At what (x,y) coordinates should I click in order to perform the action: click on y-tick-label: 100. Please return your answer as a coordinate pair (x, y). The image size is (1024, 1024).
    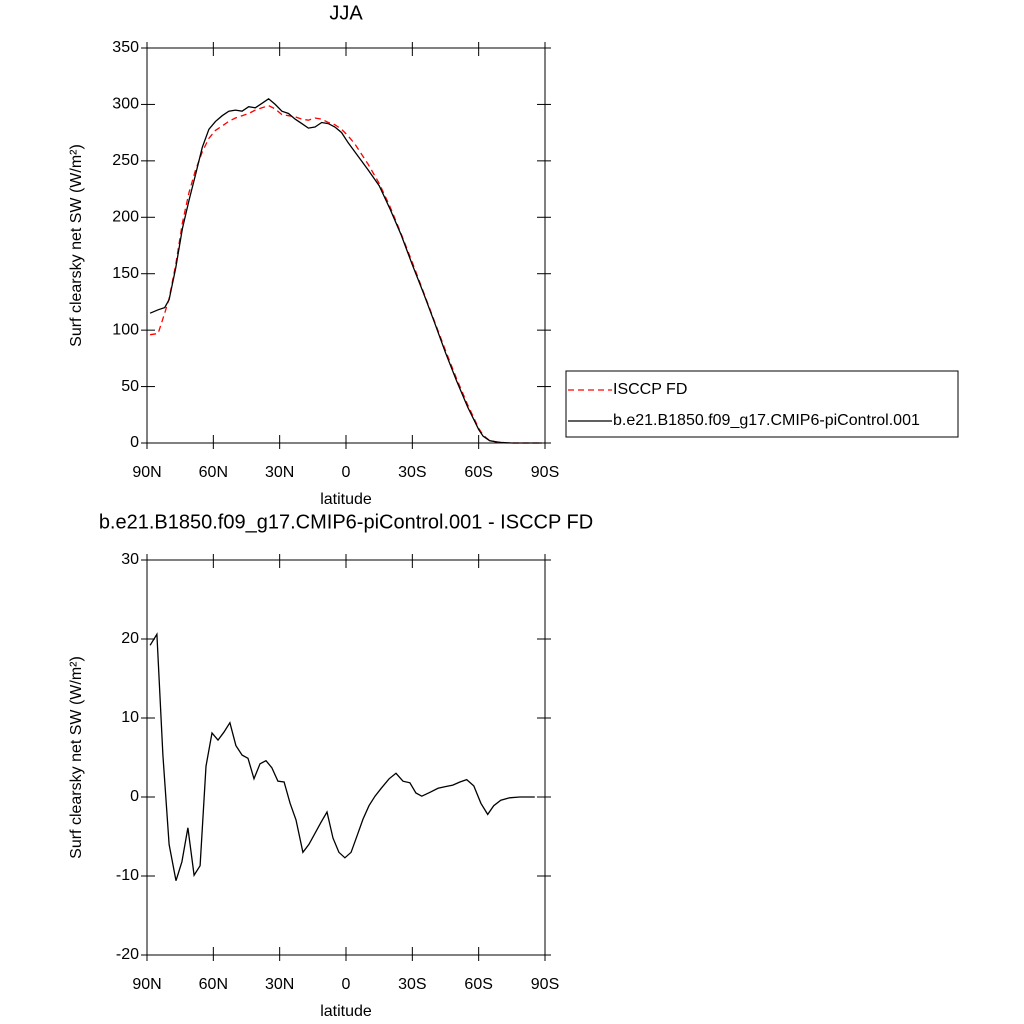
    Looking at the image, I should click on (125, 329).